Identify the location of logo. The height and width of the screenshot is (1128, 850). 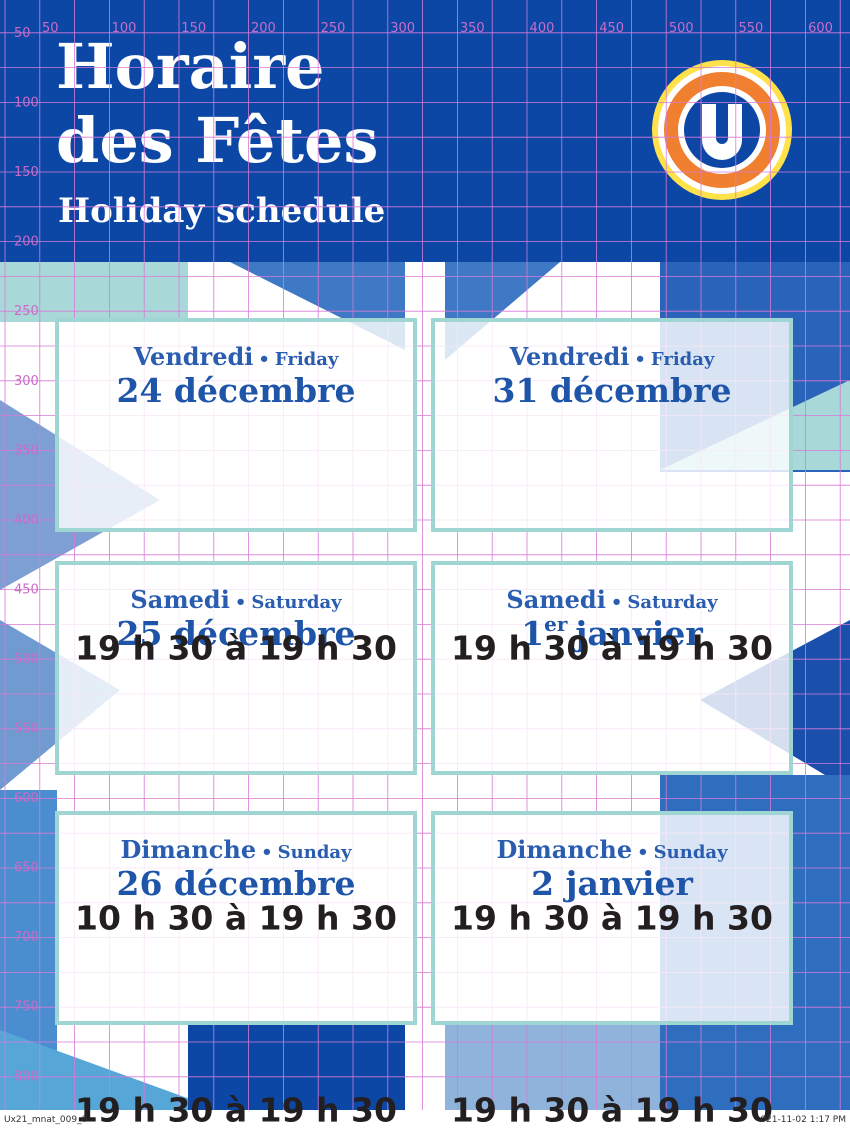
(722, 130).